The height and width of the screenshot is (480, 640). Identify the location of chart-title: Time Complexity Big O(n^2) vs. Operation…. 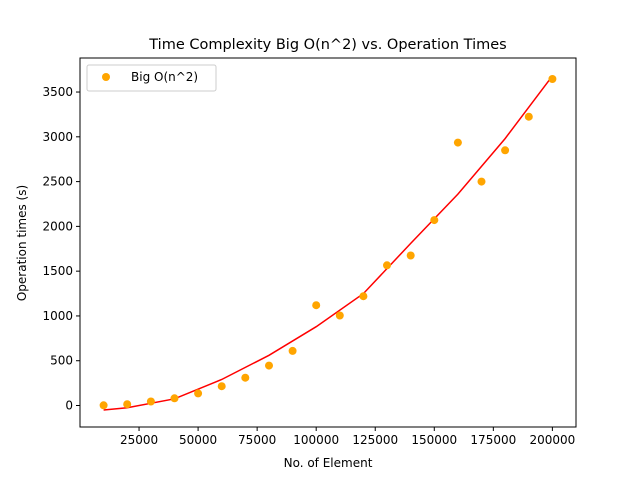
(327, 45).